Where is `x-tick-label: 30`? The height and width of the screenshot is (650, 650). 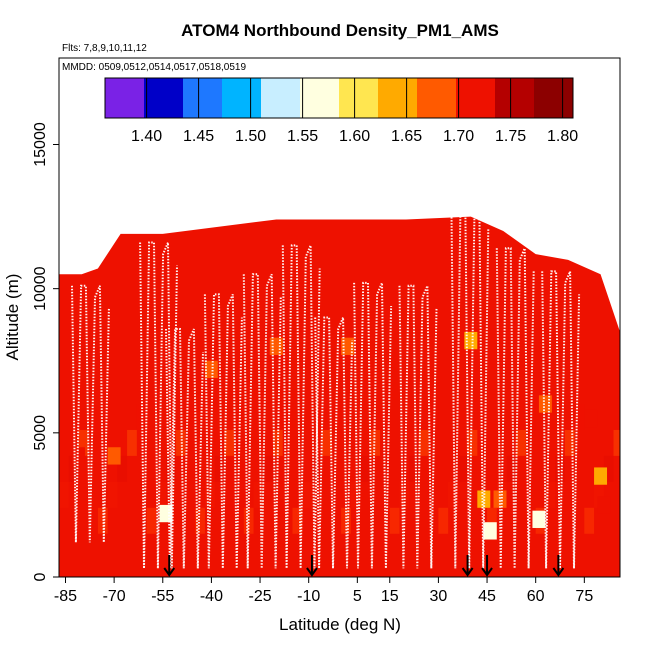 x-tick-label: 30 is located at coordinates (439, 596).